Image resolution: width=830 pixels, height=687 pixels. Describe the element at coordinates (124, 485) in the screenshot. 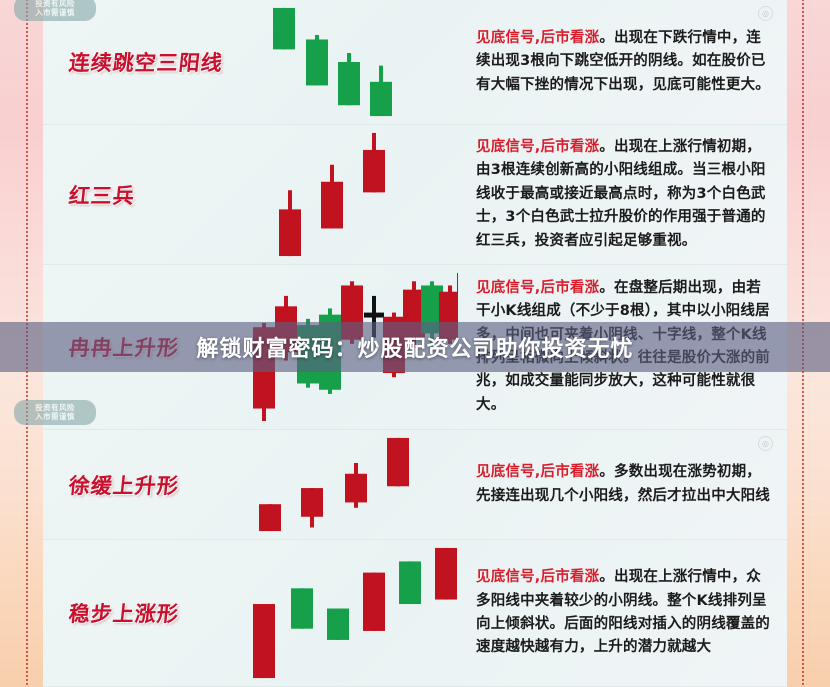

I see `pattern-name-label: 徐缓上升形` at that location.